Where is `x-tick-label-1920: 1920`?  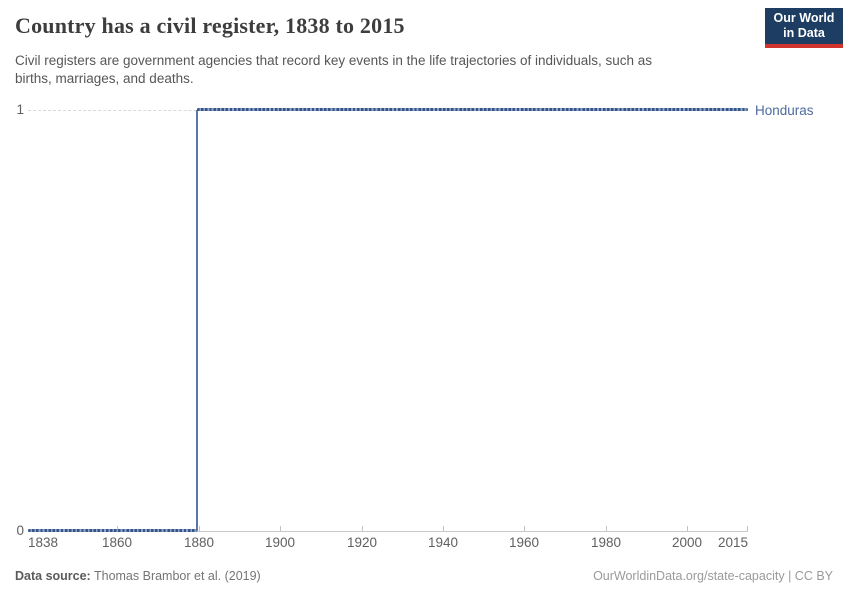 x-tick-label-1920: 1920 is located at coordinates (362, 542).